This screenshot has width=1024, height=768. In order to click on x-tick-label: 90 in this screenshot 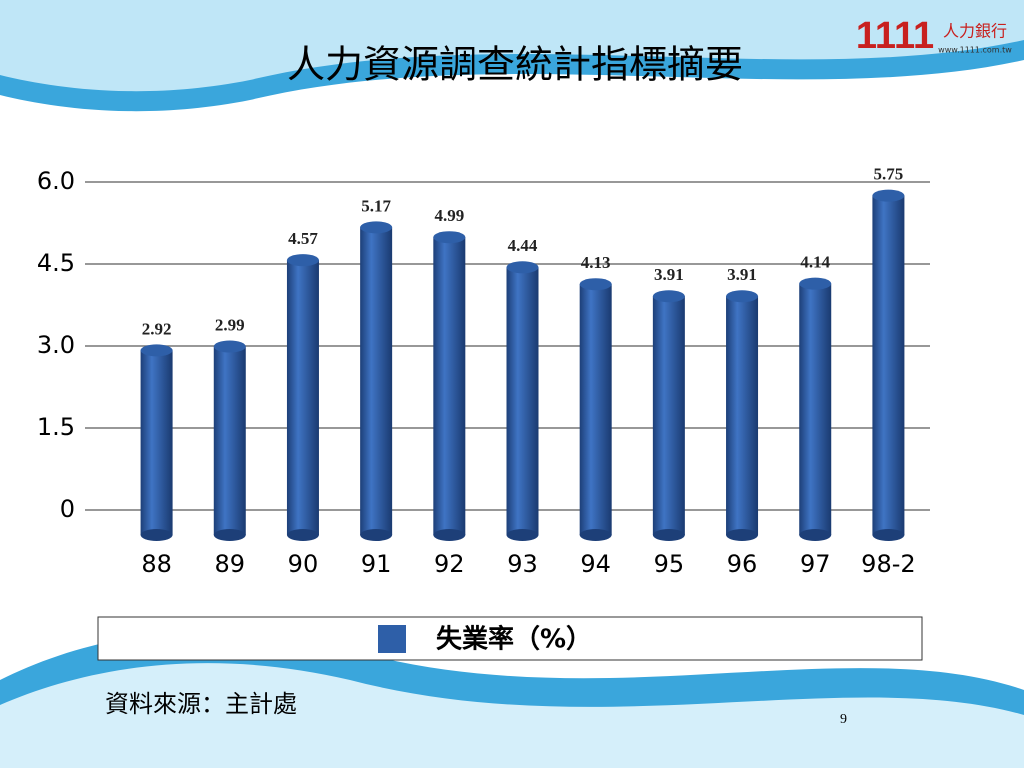, I will do `click(303, 564)`.